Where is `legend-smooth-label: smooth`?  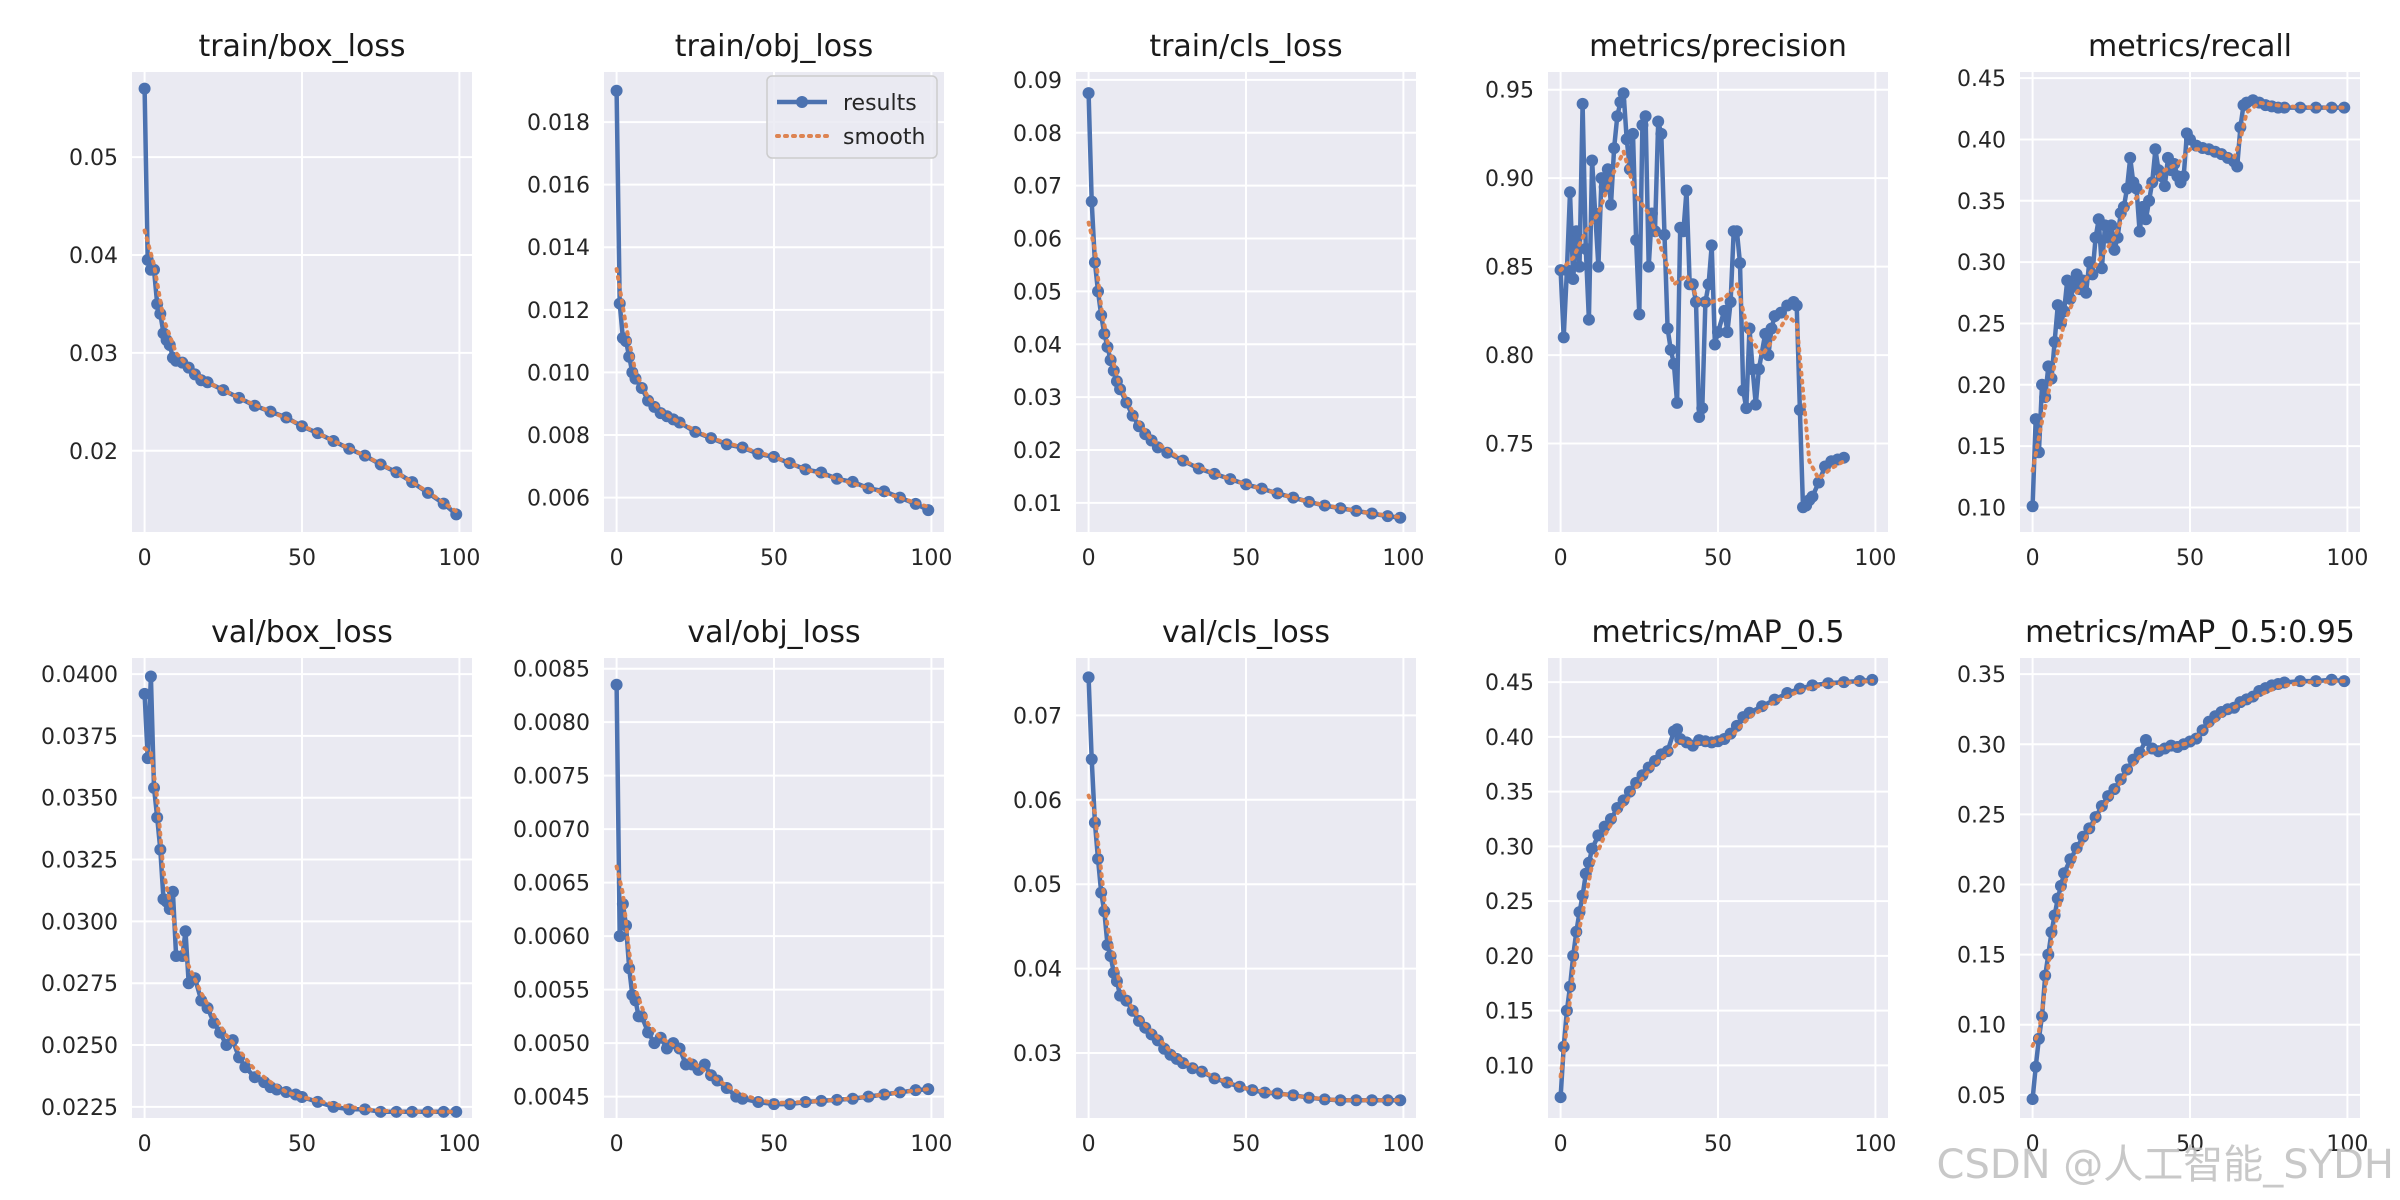 legend-smooth-label: smooth is located at coordinates (884, 137).